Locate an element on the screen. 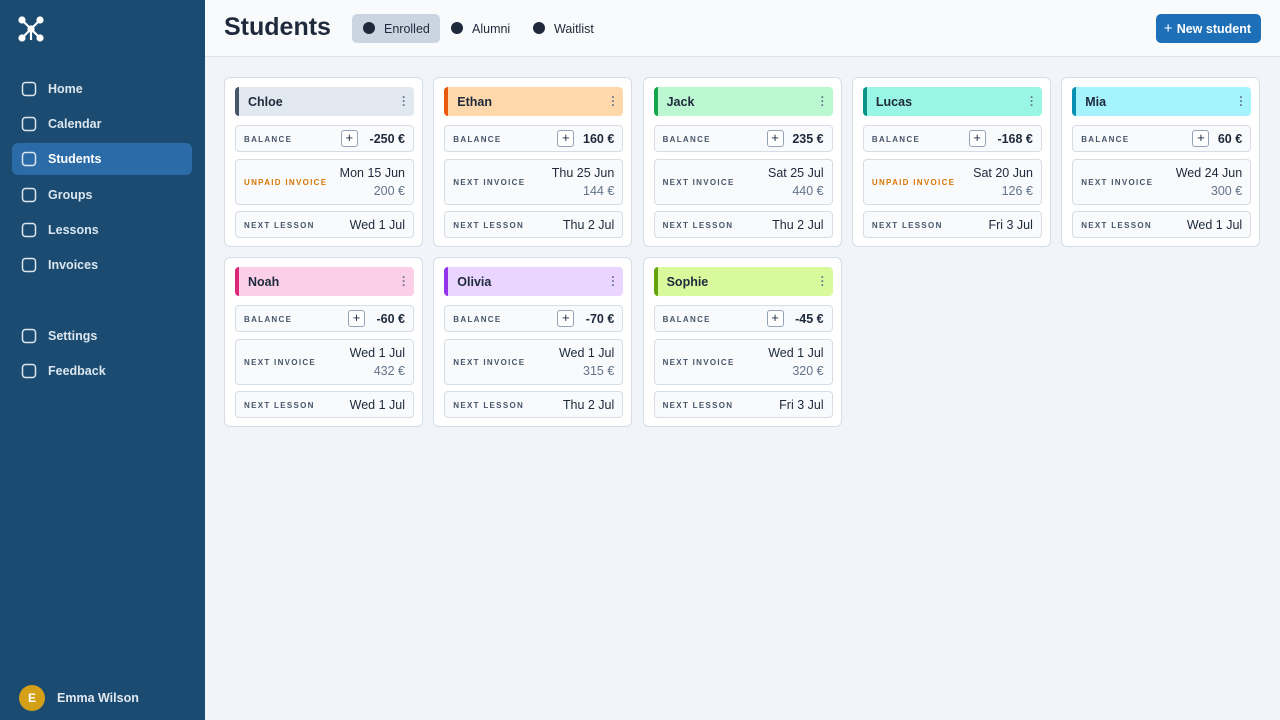 This screenshot has height=720, width=1280. nav-item: Feedback is located at coordinates (102, 371).